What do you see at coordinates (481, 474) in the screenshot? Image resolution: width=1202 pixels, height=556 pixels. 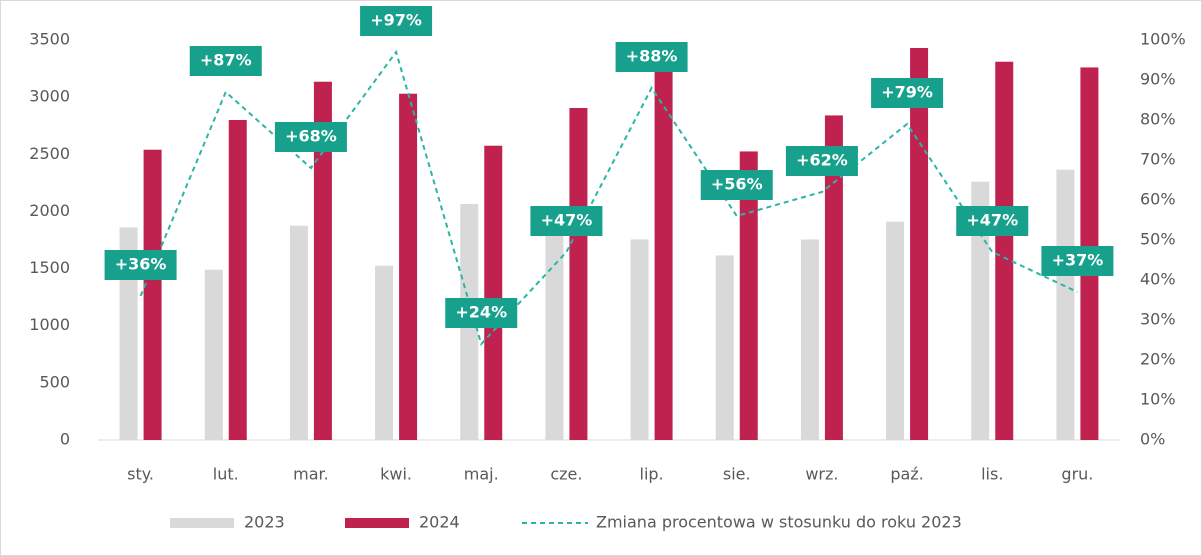 I see `x-tick-label: maj.` at bounding box center [481, 474].